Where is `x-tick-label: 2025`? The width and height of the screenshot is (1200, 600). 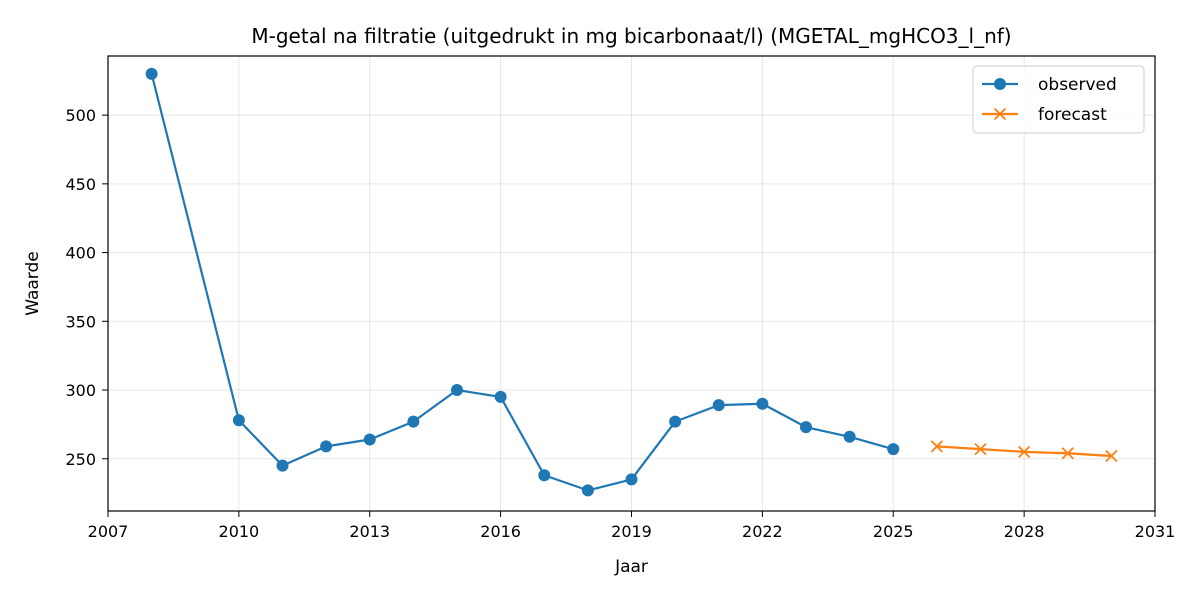
x-tick-label: 2025 is located at coordinates (893, 531).